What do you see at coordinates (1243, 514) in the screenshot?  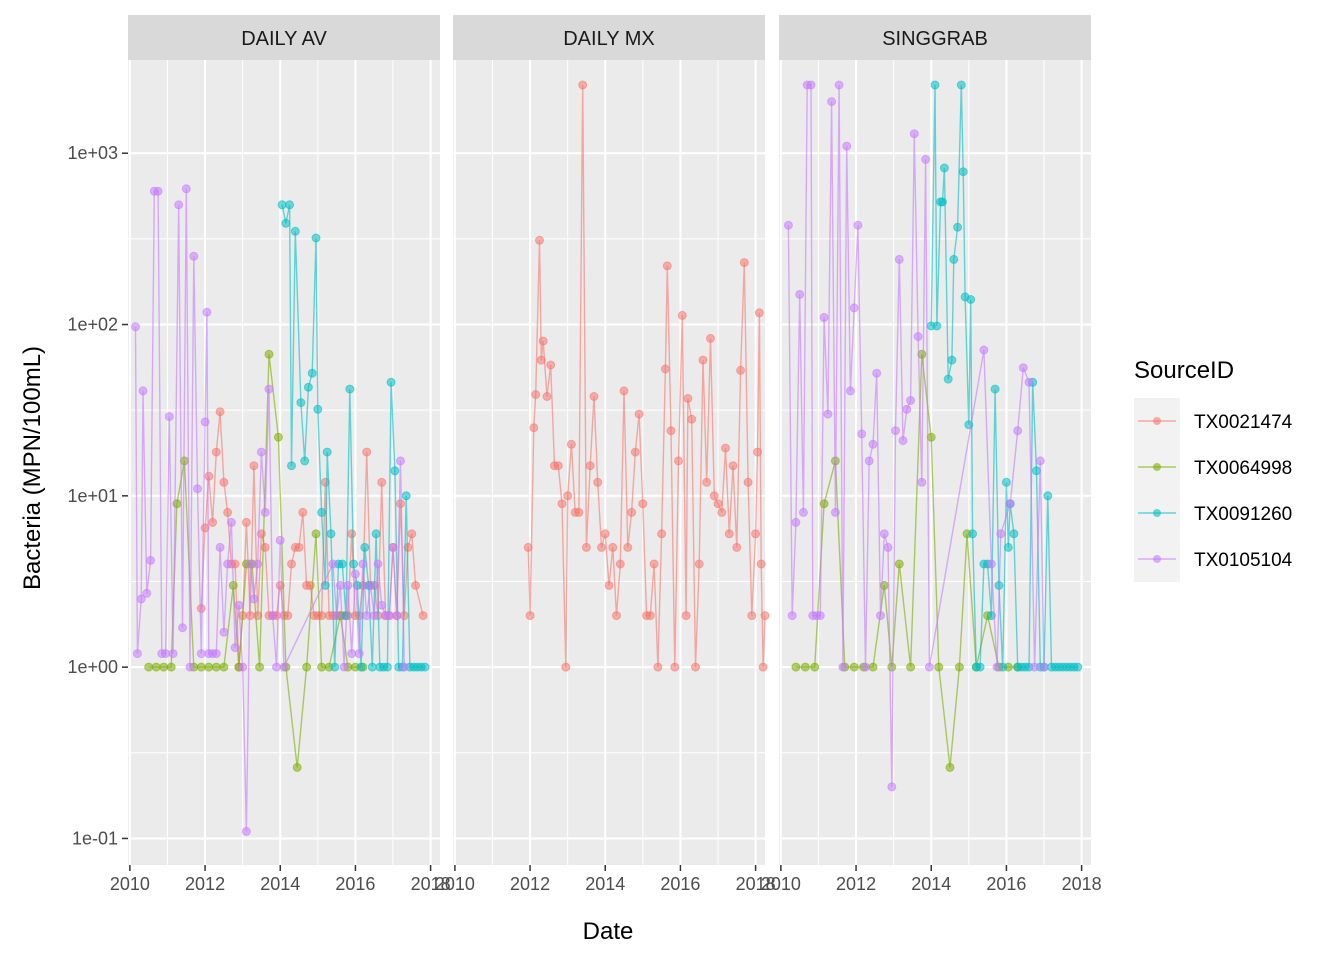 I see `legend-label: TX0091260` at bounding box center [1243, 514].